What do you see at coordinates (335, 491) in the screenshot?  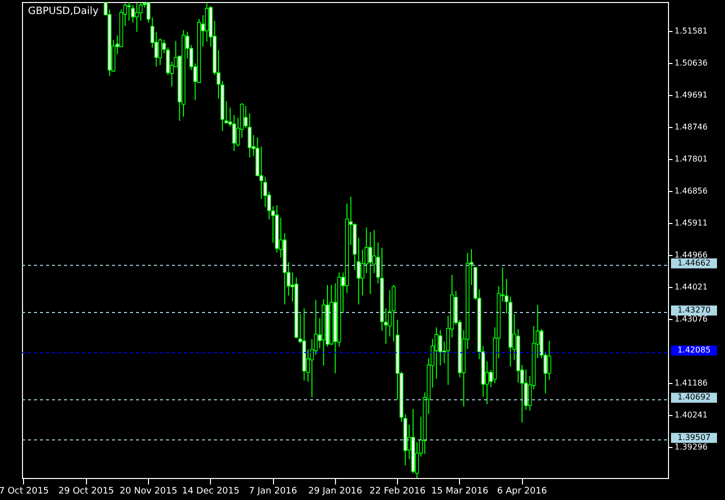 I see `x-tick-label: 29 Jan 2016` at bounding box center [335, 491].